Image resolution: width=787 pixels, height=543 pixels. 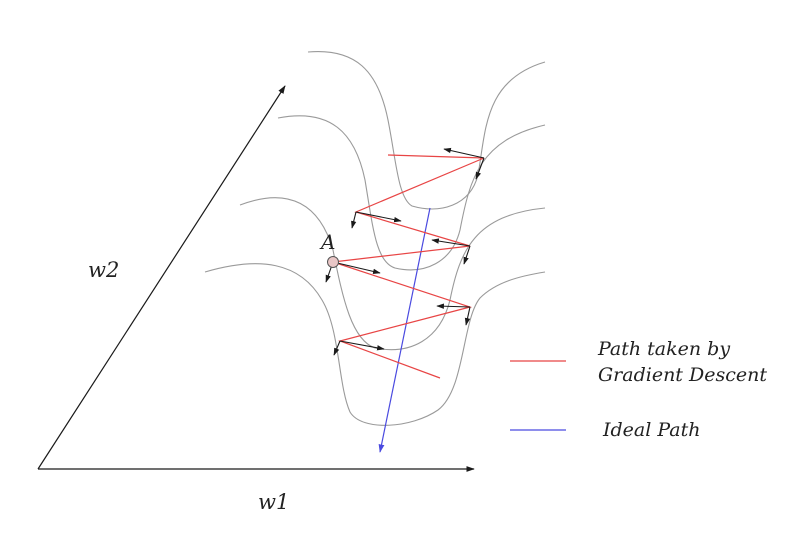 I want to click on gradient-arrows, so click(x=405, y=251).